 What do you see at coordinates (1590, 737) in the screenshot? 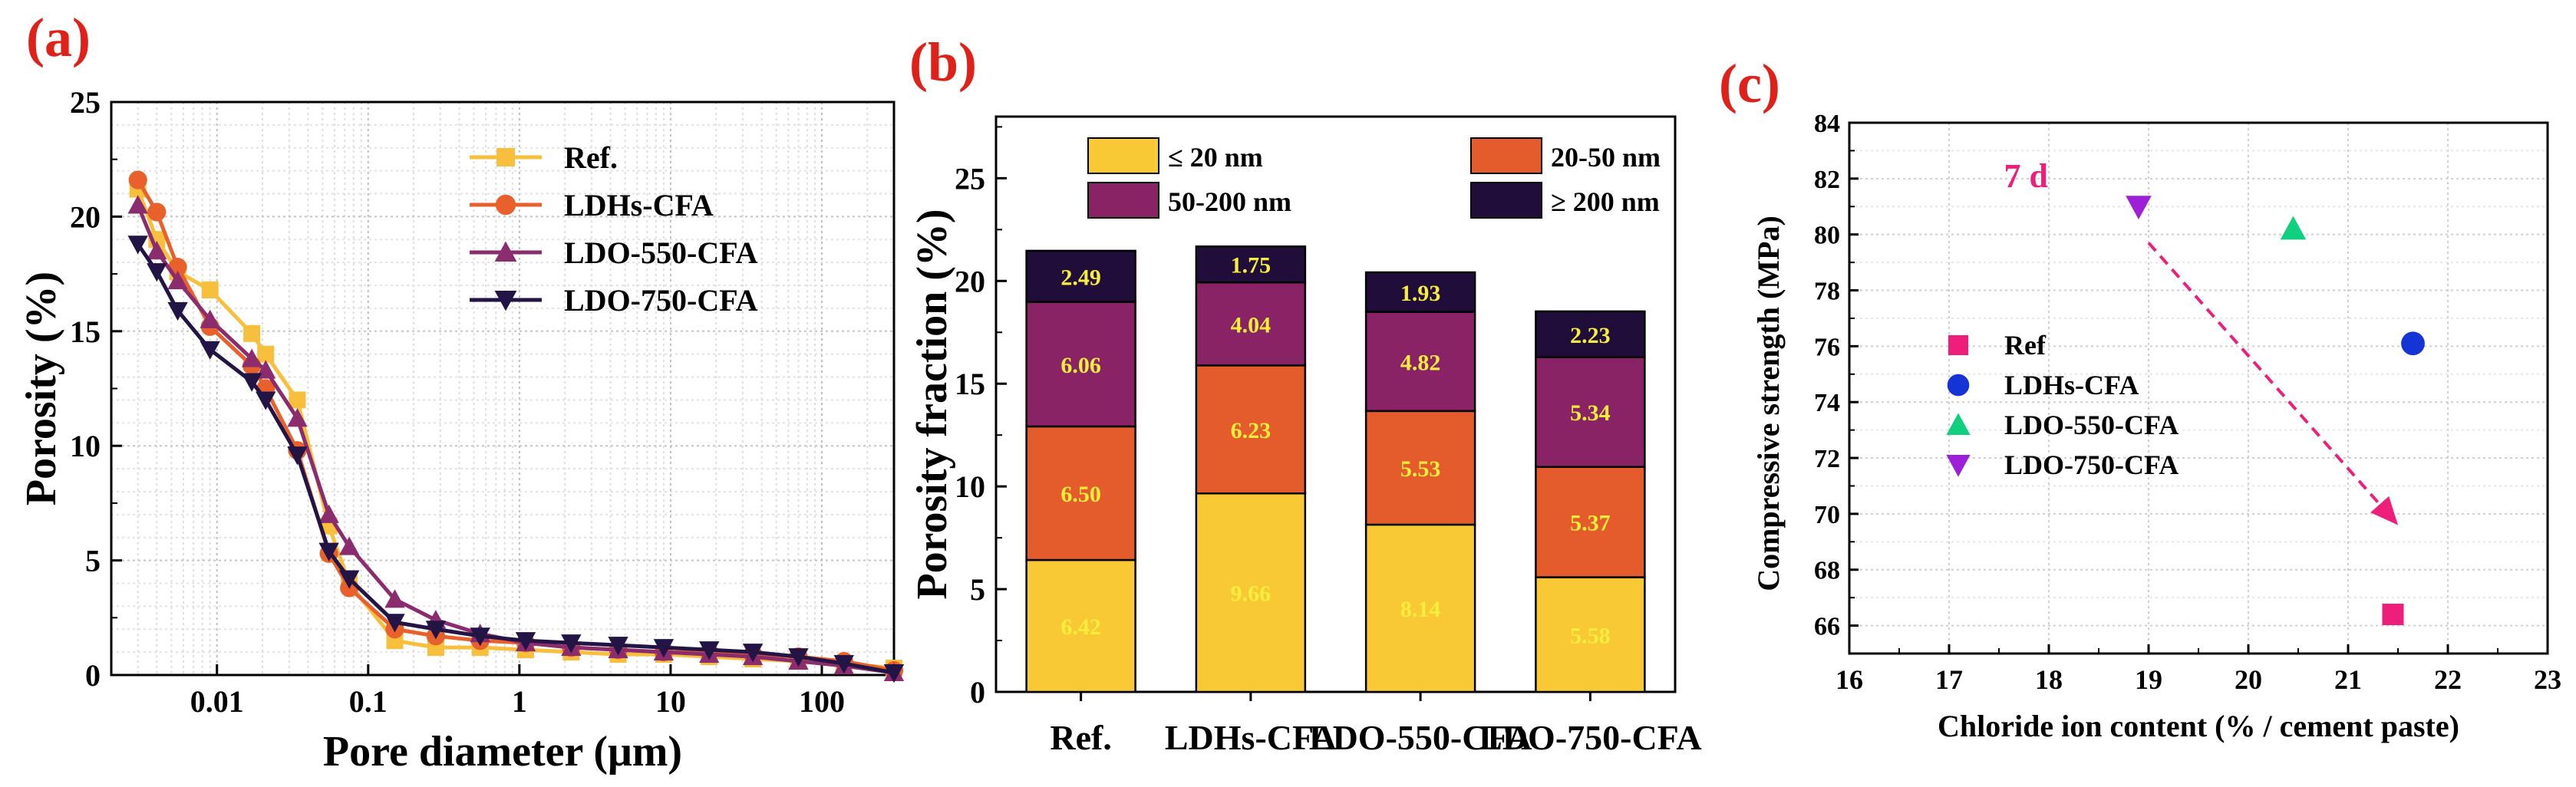
I see `x-category-label: LDO-750-CFA` at bounding box center [1590, 737].